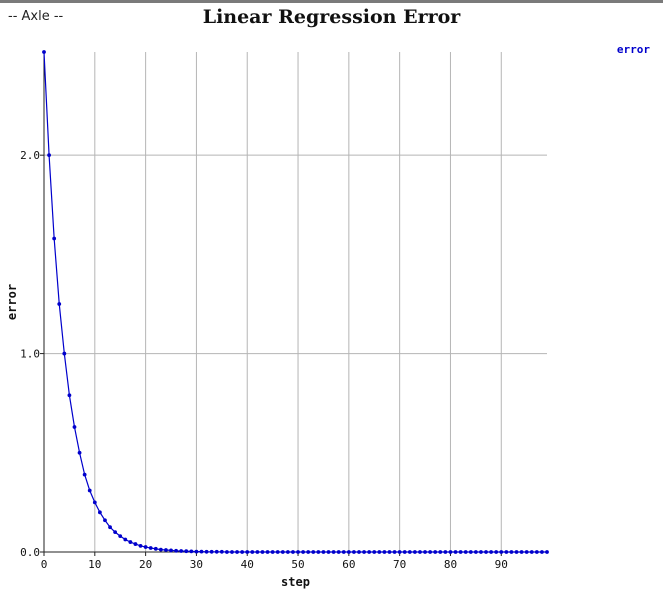 This screenshot has width=663, height=603. I want to click on y-axis-label: error, so click(12, 302).